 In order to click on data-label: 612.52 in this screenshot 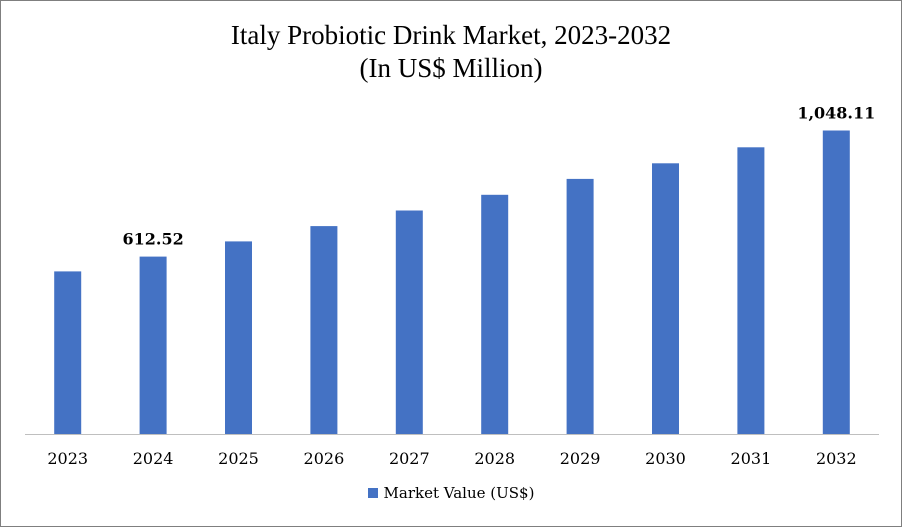, I will do `click(152, 239)`.